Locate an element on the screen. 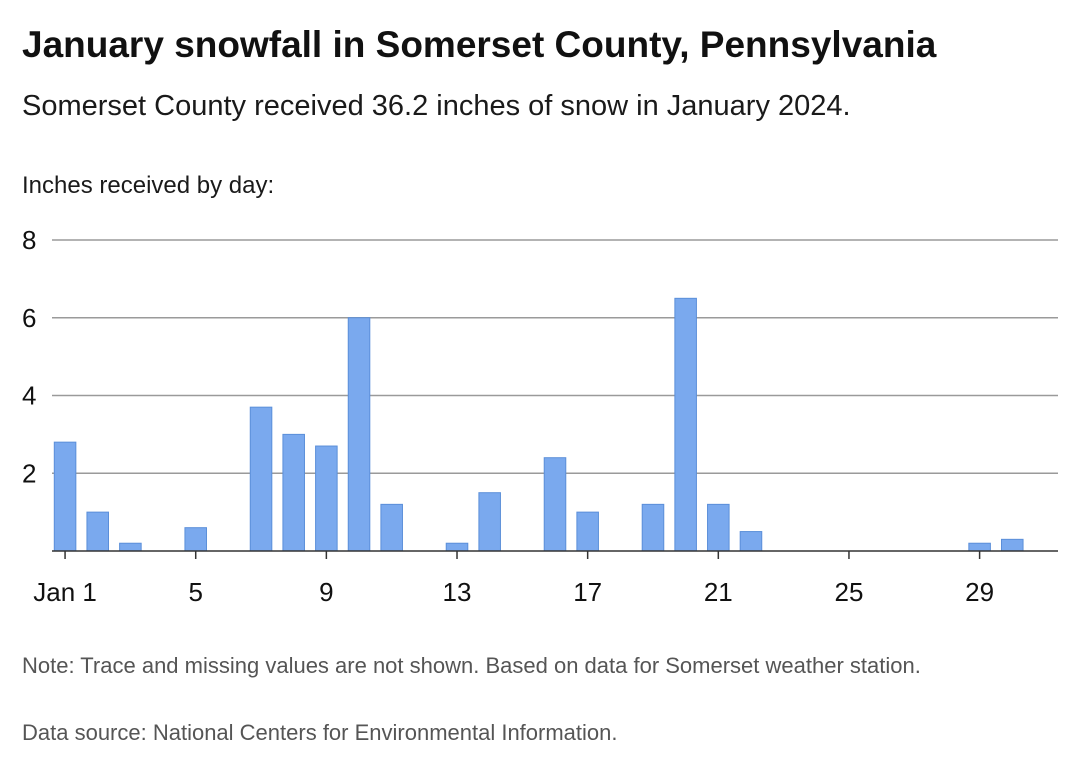  x-axis: Jan 1 5 9 13 17 21 25 29 is located at coordinates (545, 578).